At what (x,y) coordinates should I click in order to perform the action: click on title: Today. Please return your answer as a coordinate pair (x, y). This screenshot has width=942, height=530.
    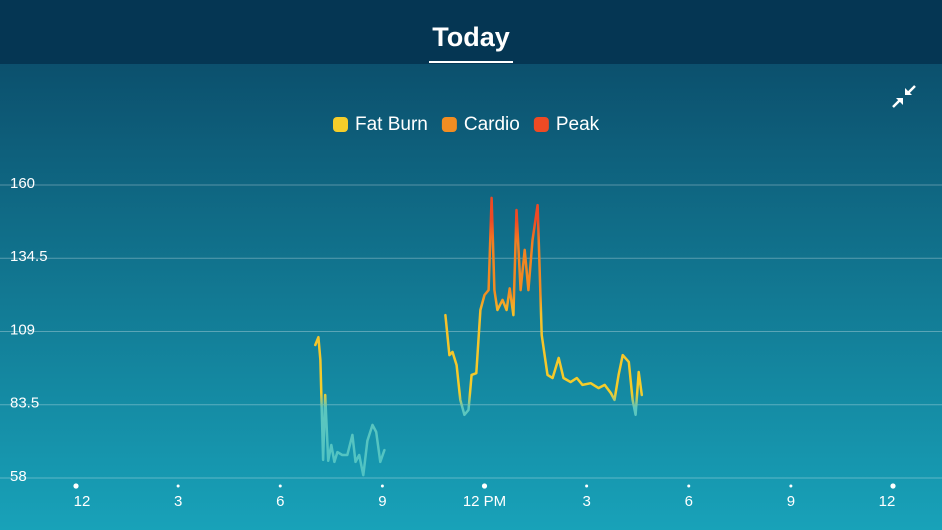
    Looking at the image, I should click on (471, 37).